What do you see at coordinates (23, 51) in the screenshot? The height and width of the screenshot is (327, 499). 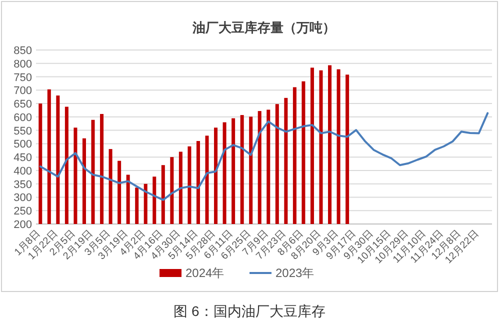 I see `y-tick-label: 850` at bounding box center [23, 51].